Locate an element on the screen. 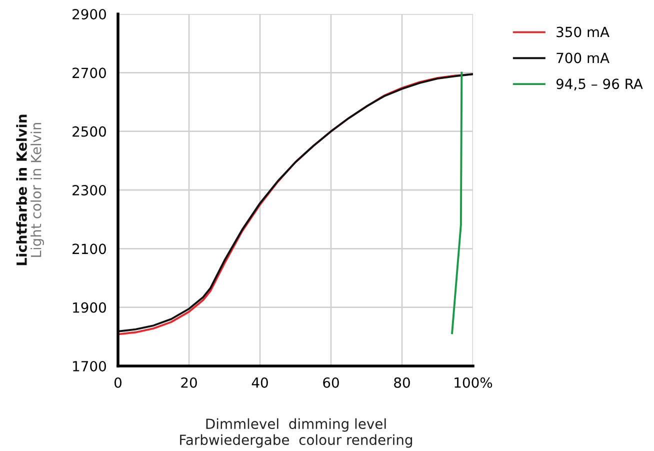 The width and height of the screenshot is (654, 451). y-tick-label: 1900 is located at coordinates (89, 307).